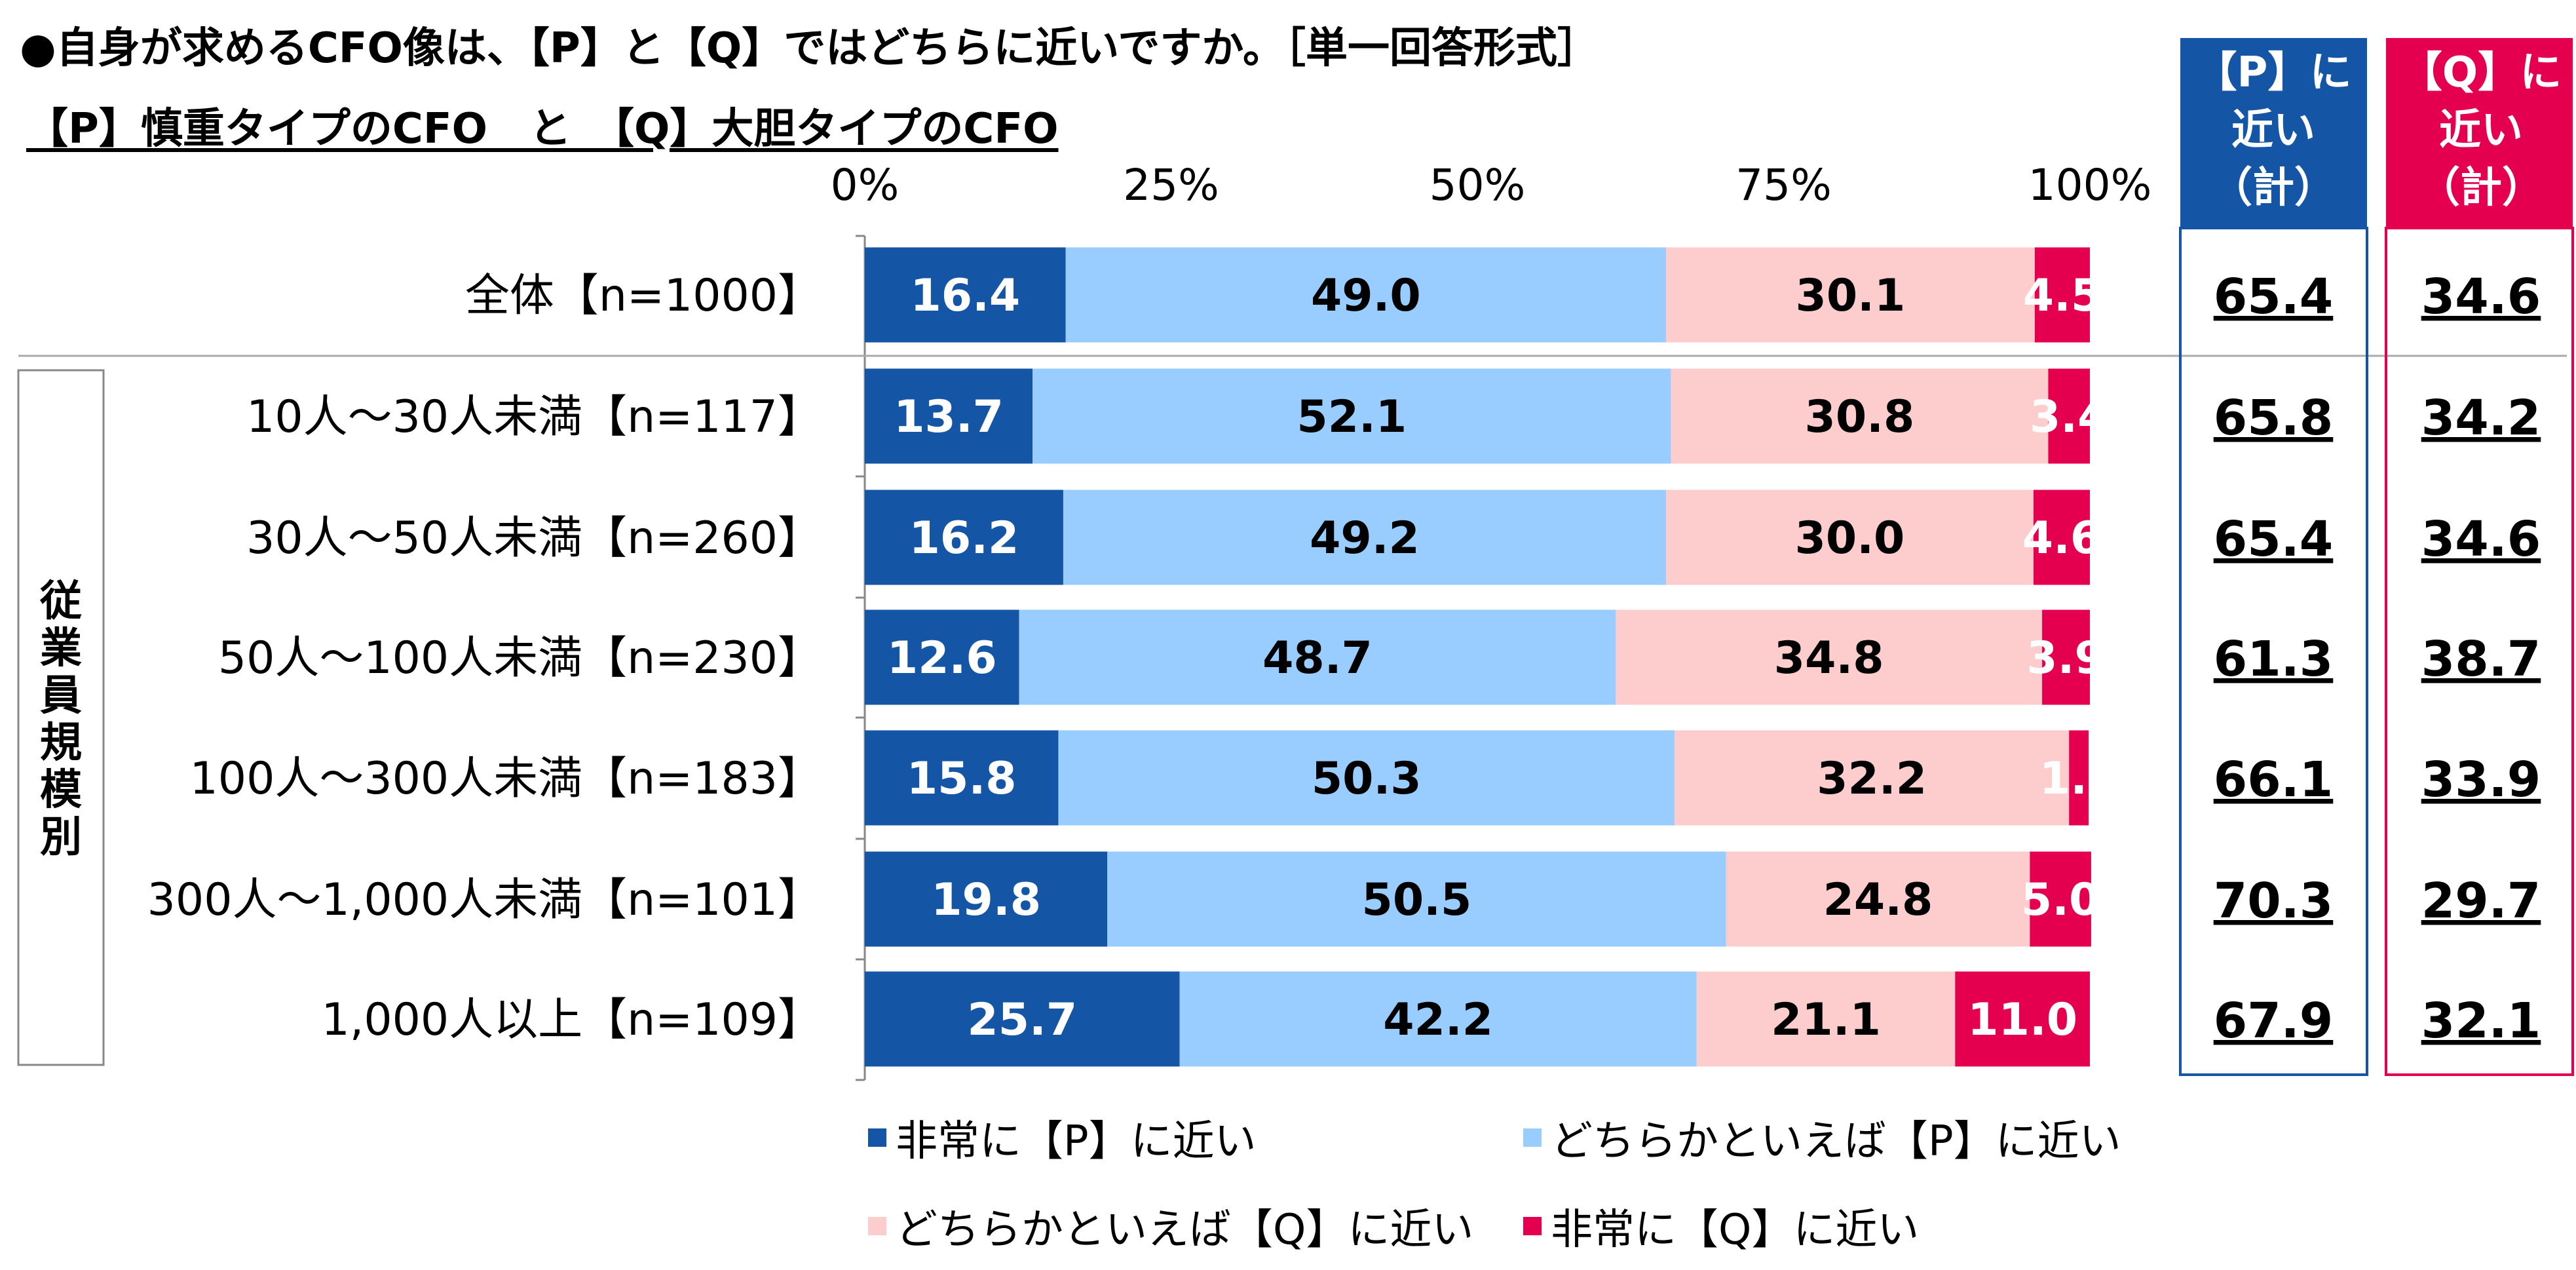  What do you see at coordinates (2273, 130) in the screenshot?
I see `p-total-header: 近い` at bounding box center [2273, 130].